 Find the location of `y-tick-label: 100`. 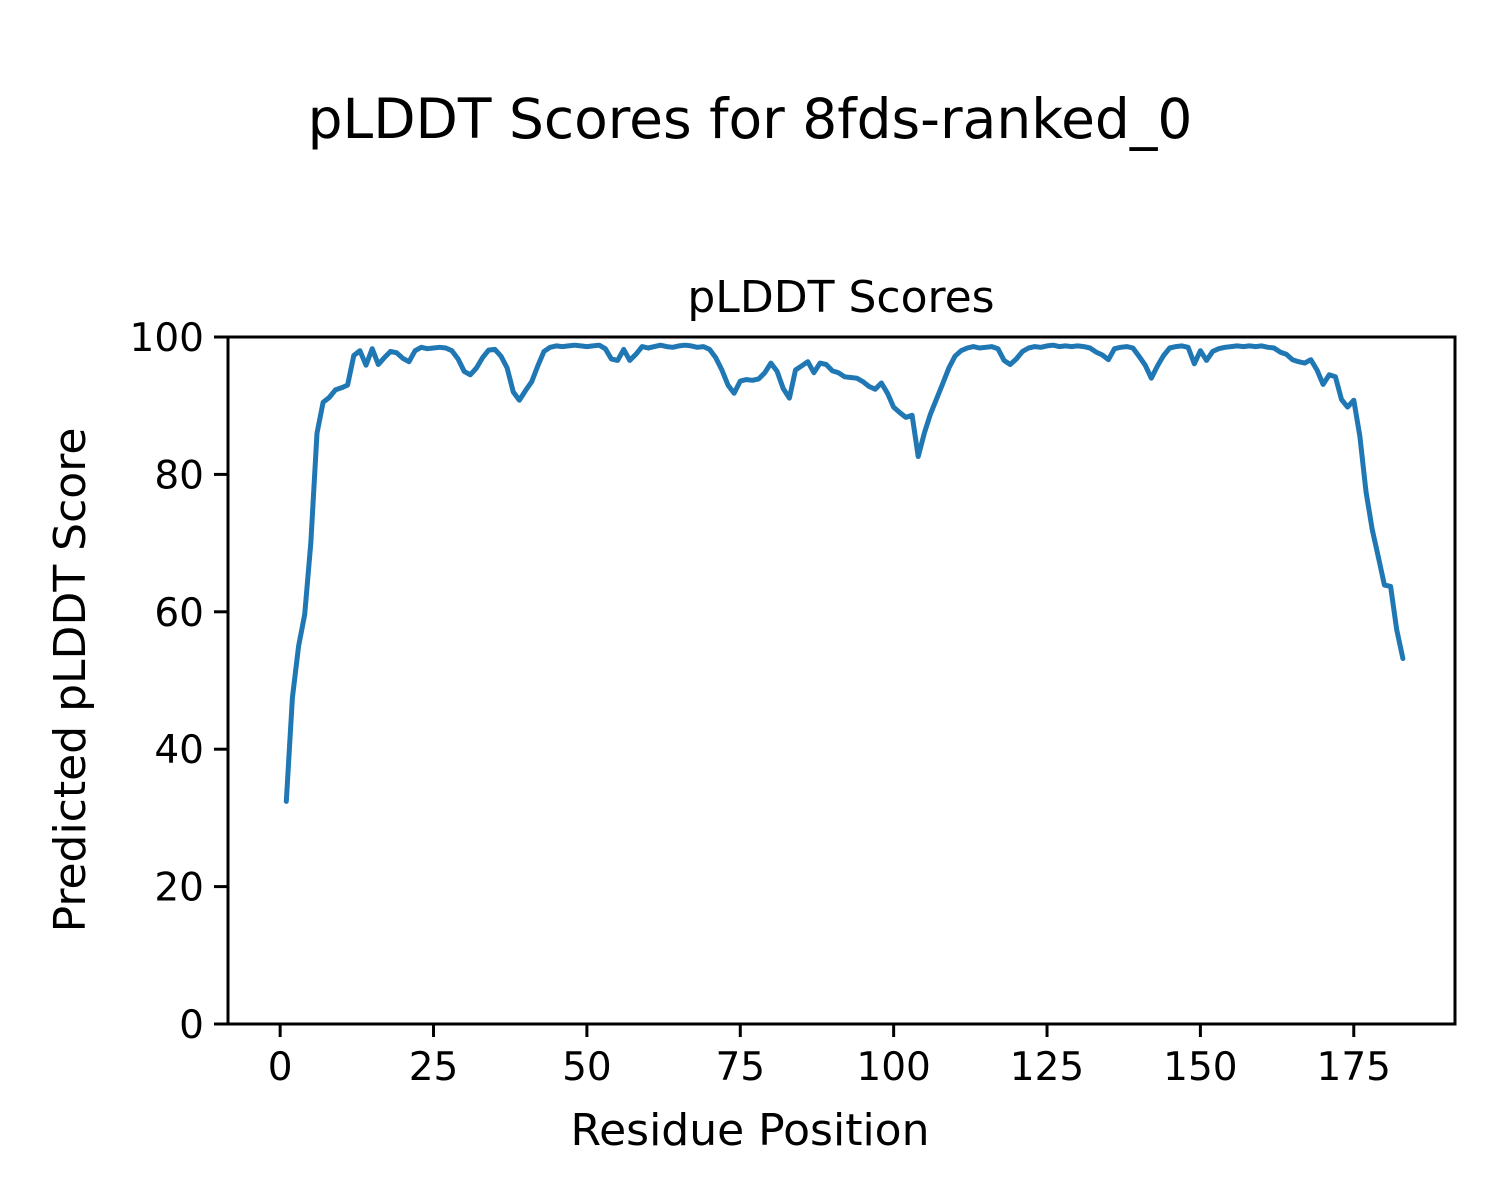

y-tick-label: 100 is located at coordinates (167, 338).